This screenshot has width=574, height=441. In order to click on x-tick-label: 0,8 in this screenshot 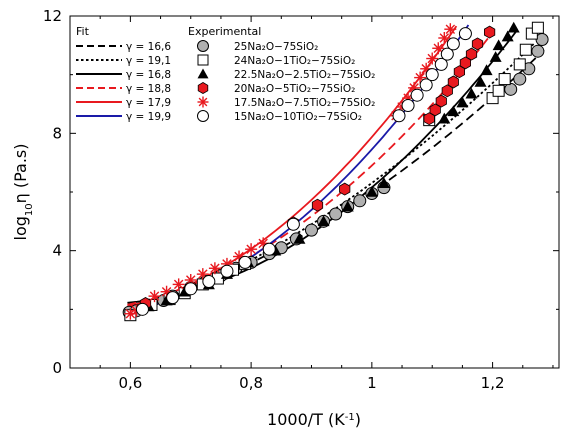, I will do `click(251, 383)`.